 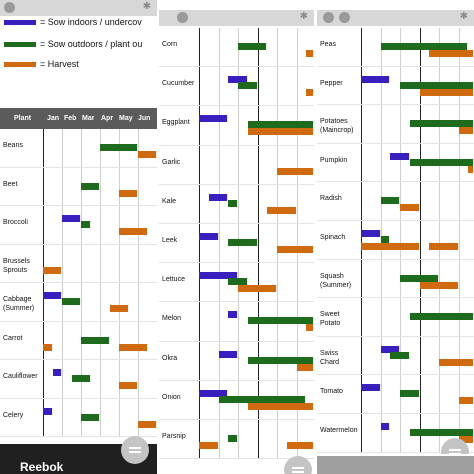 I want to click on nav-bar, so click(x=395, y=465).